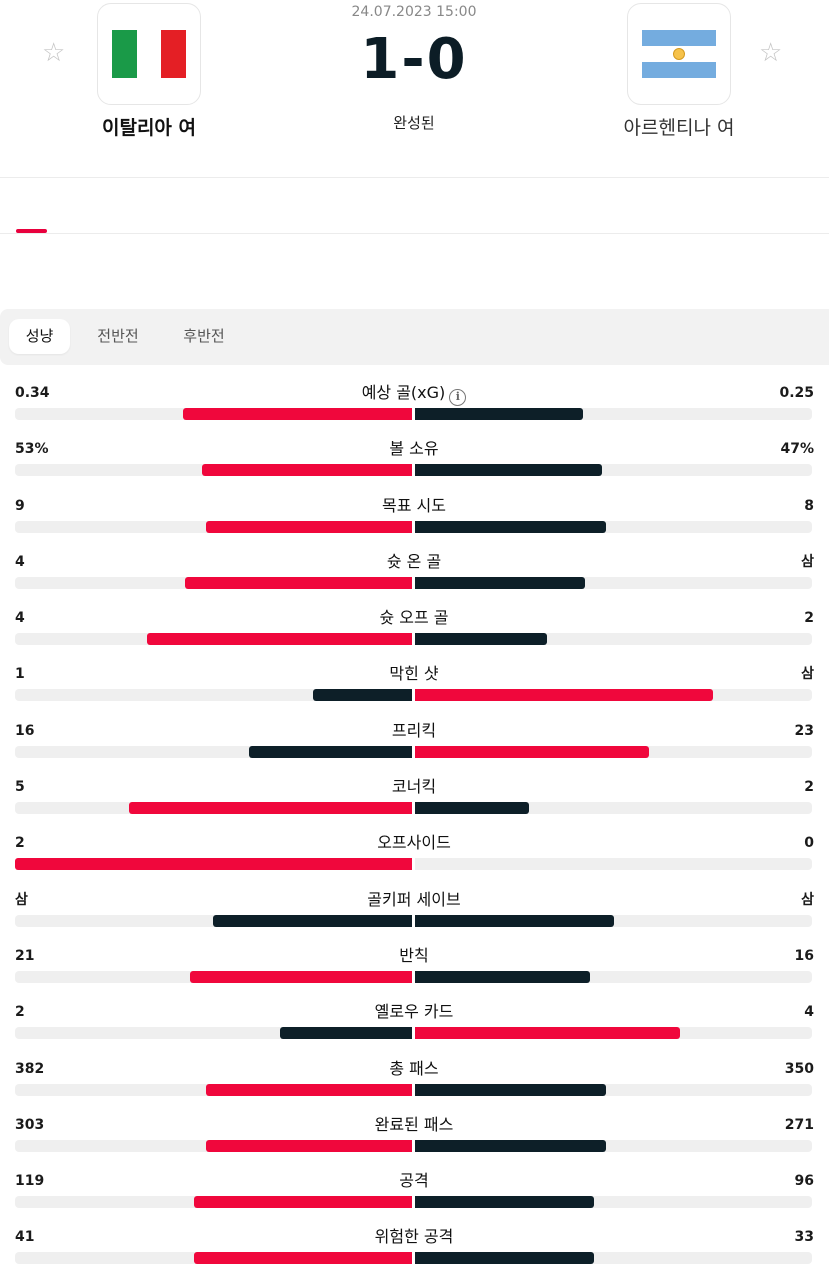  Describe the element at coordinates (25, 1237) in the screenshot. I see `stat-home-value: 41` at that location.